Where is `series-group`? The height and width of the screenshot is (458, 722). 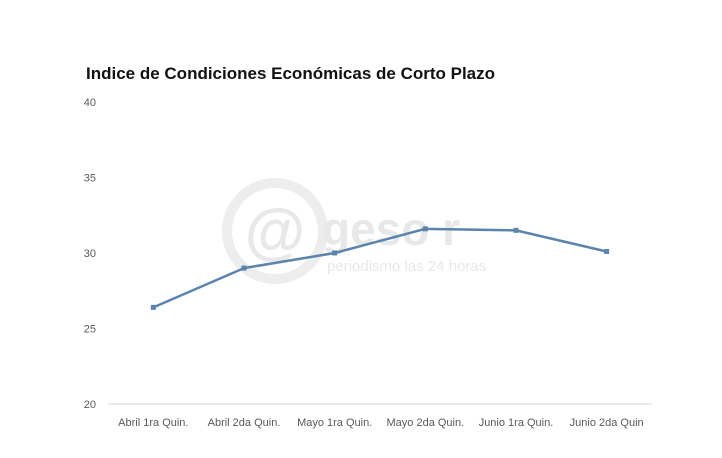
series-group is located at coordinates (380, 268).